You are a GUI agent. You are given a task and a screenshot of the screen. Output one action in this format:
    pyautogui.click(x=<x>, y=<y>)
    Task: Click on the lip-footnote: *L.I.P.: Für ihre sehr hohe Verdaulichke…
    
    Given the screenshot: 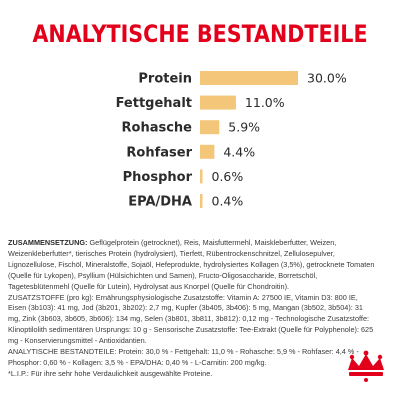 What is the action you would take?
    pyautogui.click(x=110, y=373)
    